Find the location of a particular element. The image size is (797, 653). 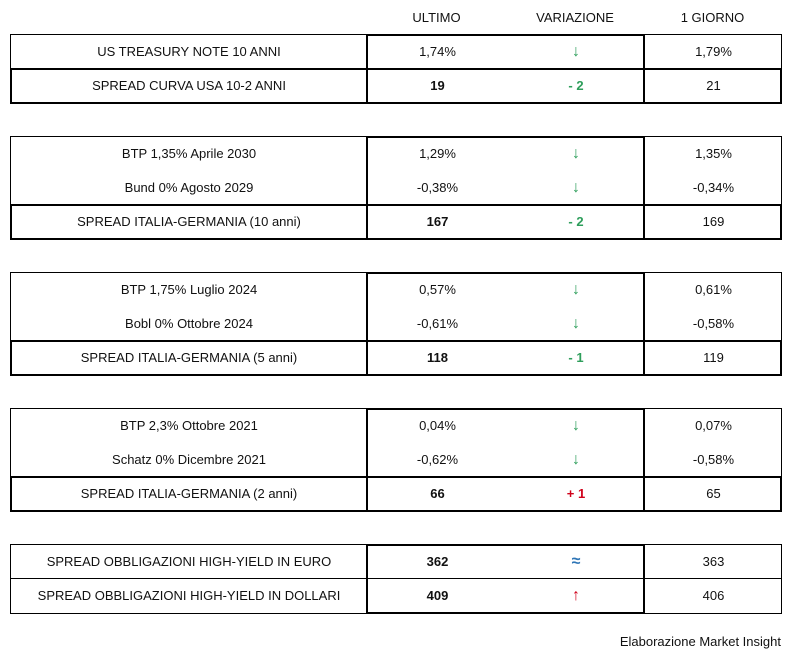

table-row: Bund 0% Agosto 2029 -0,38% ↓ -0,34% is located at coordinates (396, 188).